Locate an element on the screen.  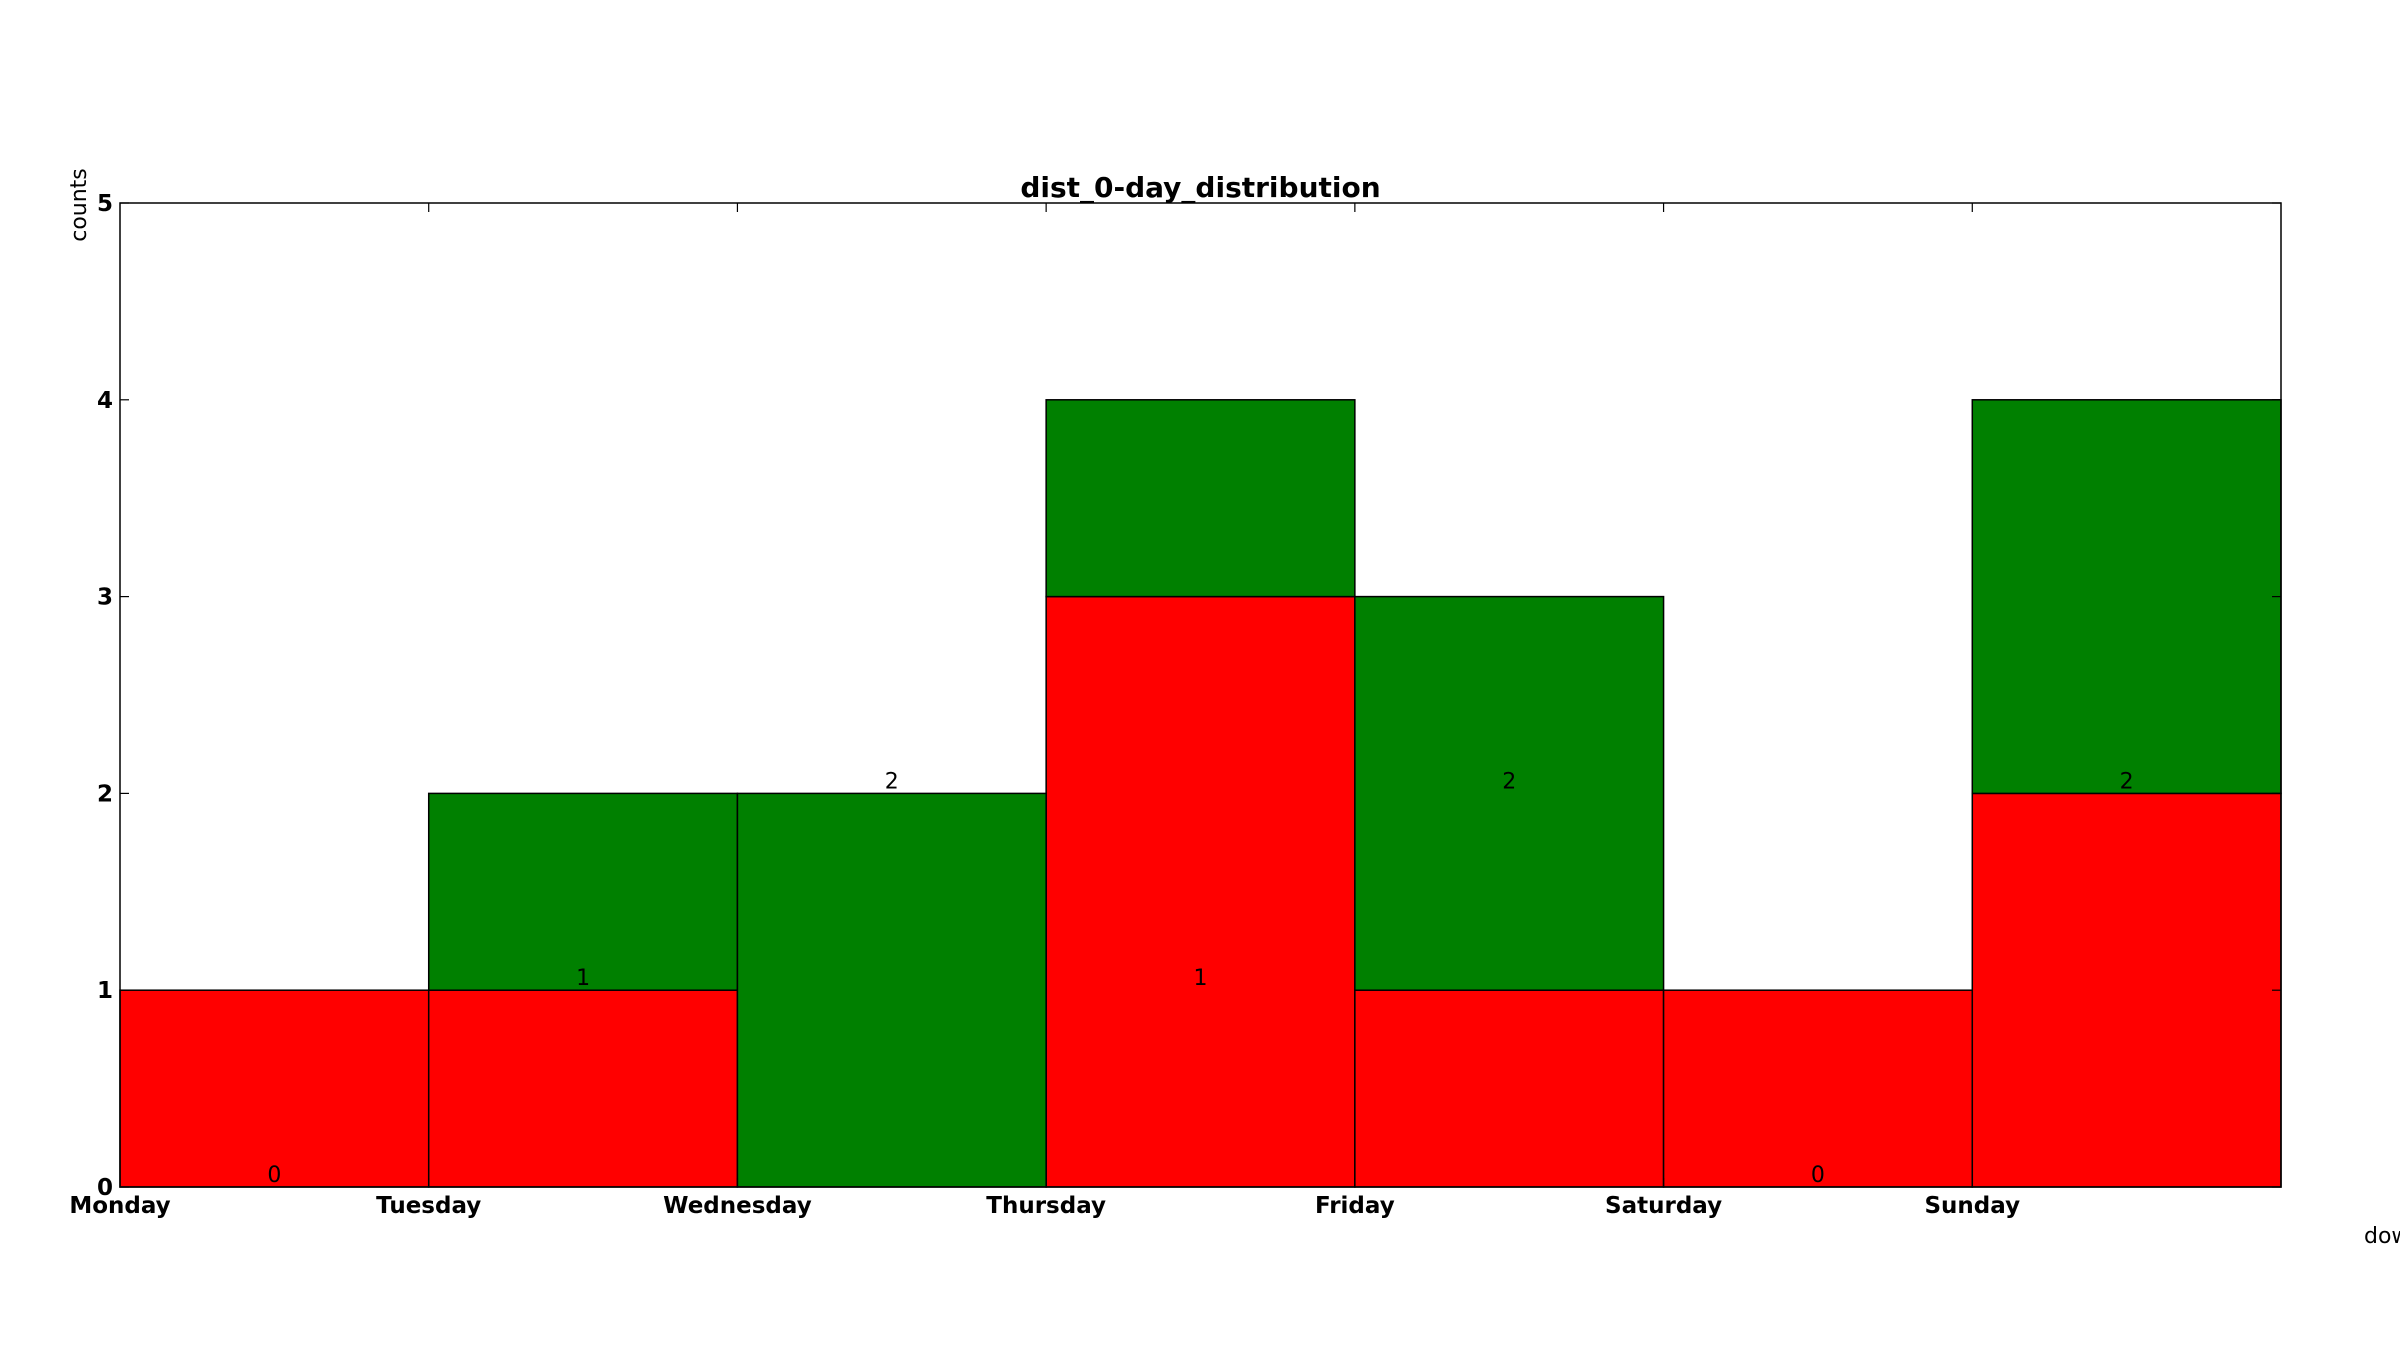
y-tick-label: 2 is located at coordinates (105, 794).